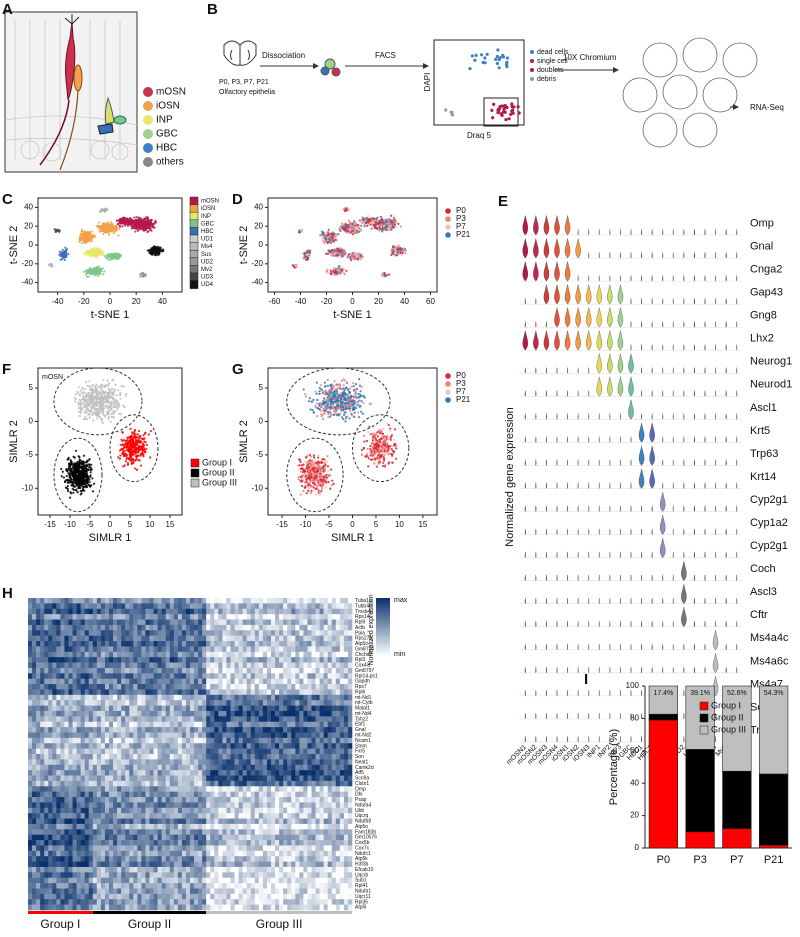 The width and height of the screenshot is (800, 937). Describe the element at coordinates (27, 487) in the screenshot. I see `y-tick-label: -10` at that location.